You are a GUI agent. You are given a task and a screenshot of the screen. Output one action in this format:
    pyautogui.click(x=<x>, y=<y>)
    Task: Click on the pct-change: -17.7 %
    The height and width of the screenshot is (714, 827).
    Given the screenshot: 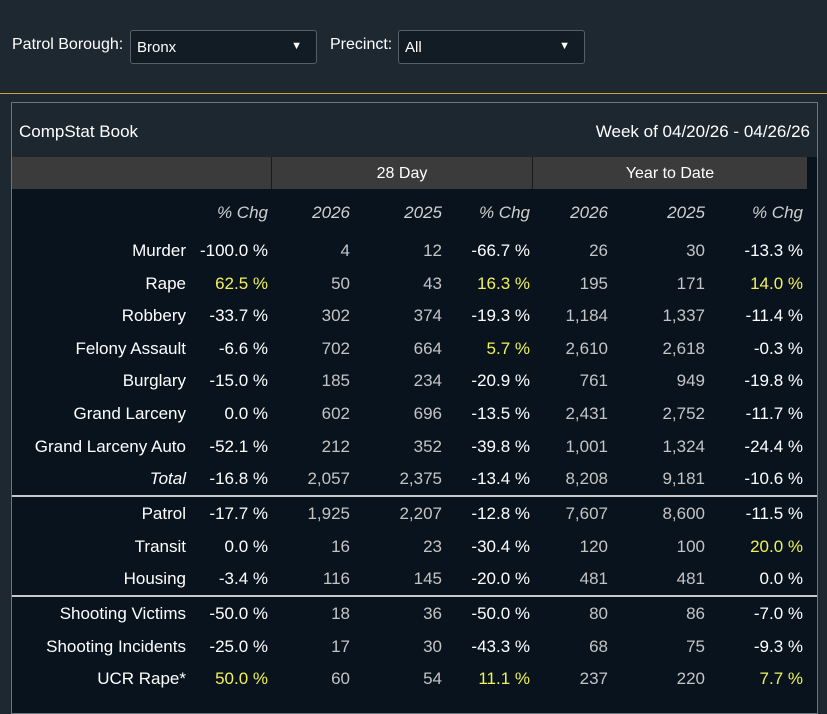 What is the action you would take?
    pyautogui.click(x=238, y=513)
    